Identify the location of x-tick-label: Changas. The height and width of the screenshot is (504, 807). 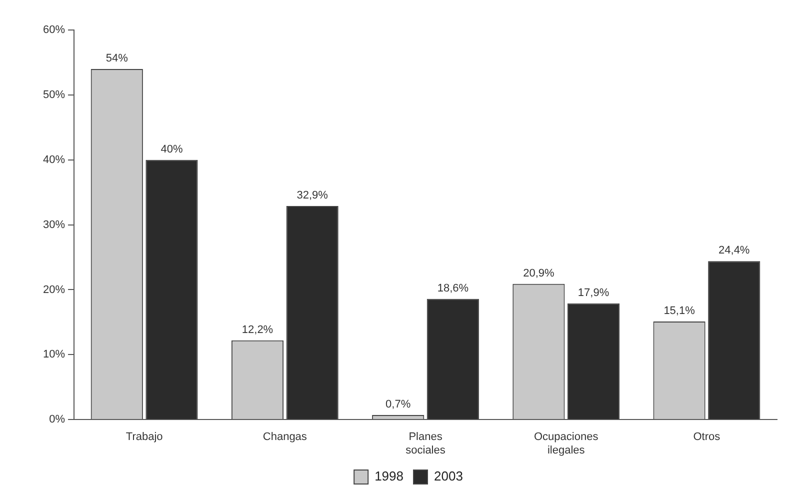
(285, 437).